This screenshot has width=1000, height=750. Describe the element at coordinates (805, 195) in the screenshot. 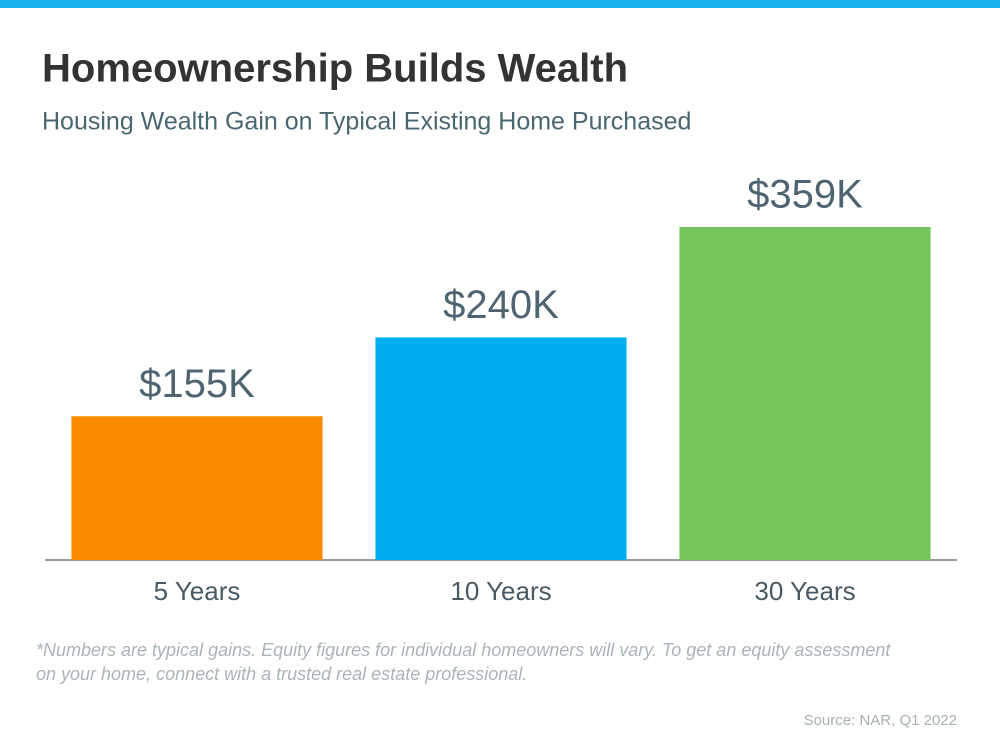

I see `value-label: $359K` at that location.